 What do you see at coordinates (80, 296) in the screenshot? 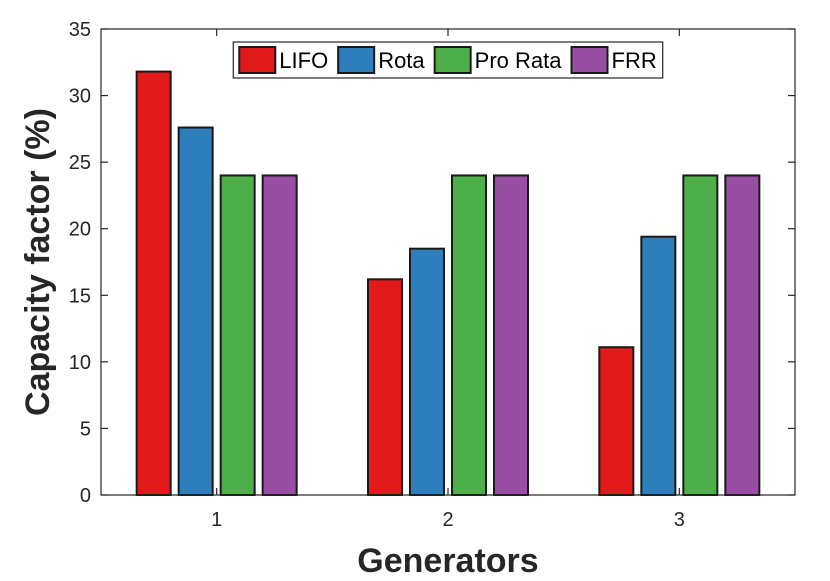
I see `y-tick-label: 15` at bounding box center [80, 296].